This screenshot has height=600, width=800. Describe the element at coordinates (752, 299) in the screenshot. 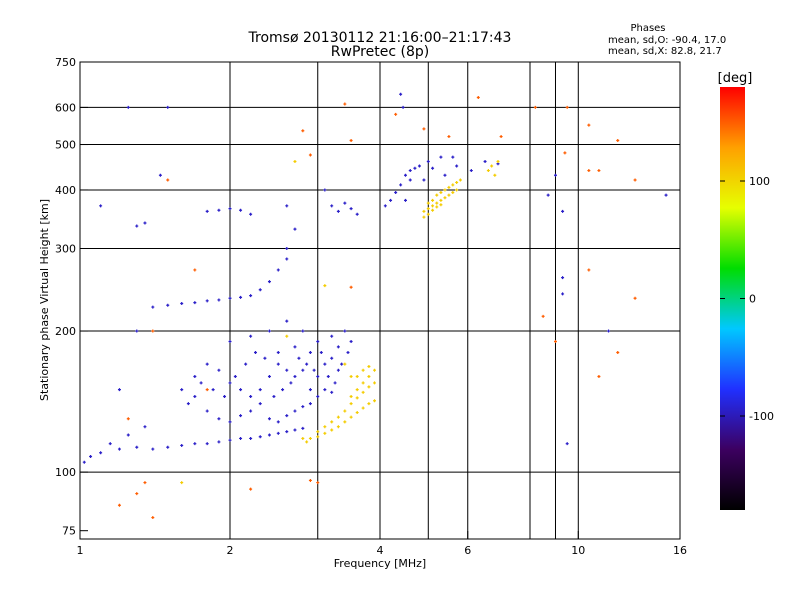

I see `colorbar-tick-label: 0` at that location.